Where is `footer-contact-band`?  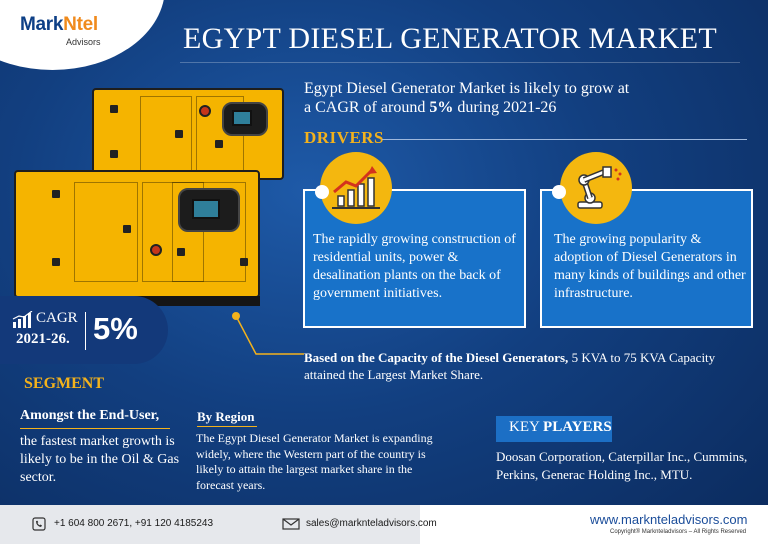
footer-contact-band is located at coordinates (210, 524).